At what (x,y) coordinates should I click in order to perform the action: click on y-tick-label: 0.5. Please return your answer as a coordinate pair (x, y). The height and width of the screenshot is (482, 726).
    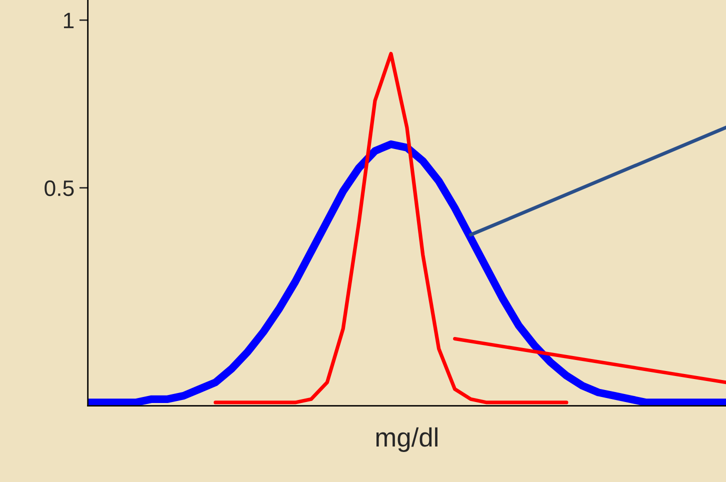
    Looking at the image, I should click on (59, 188).